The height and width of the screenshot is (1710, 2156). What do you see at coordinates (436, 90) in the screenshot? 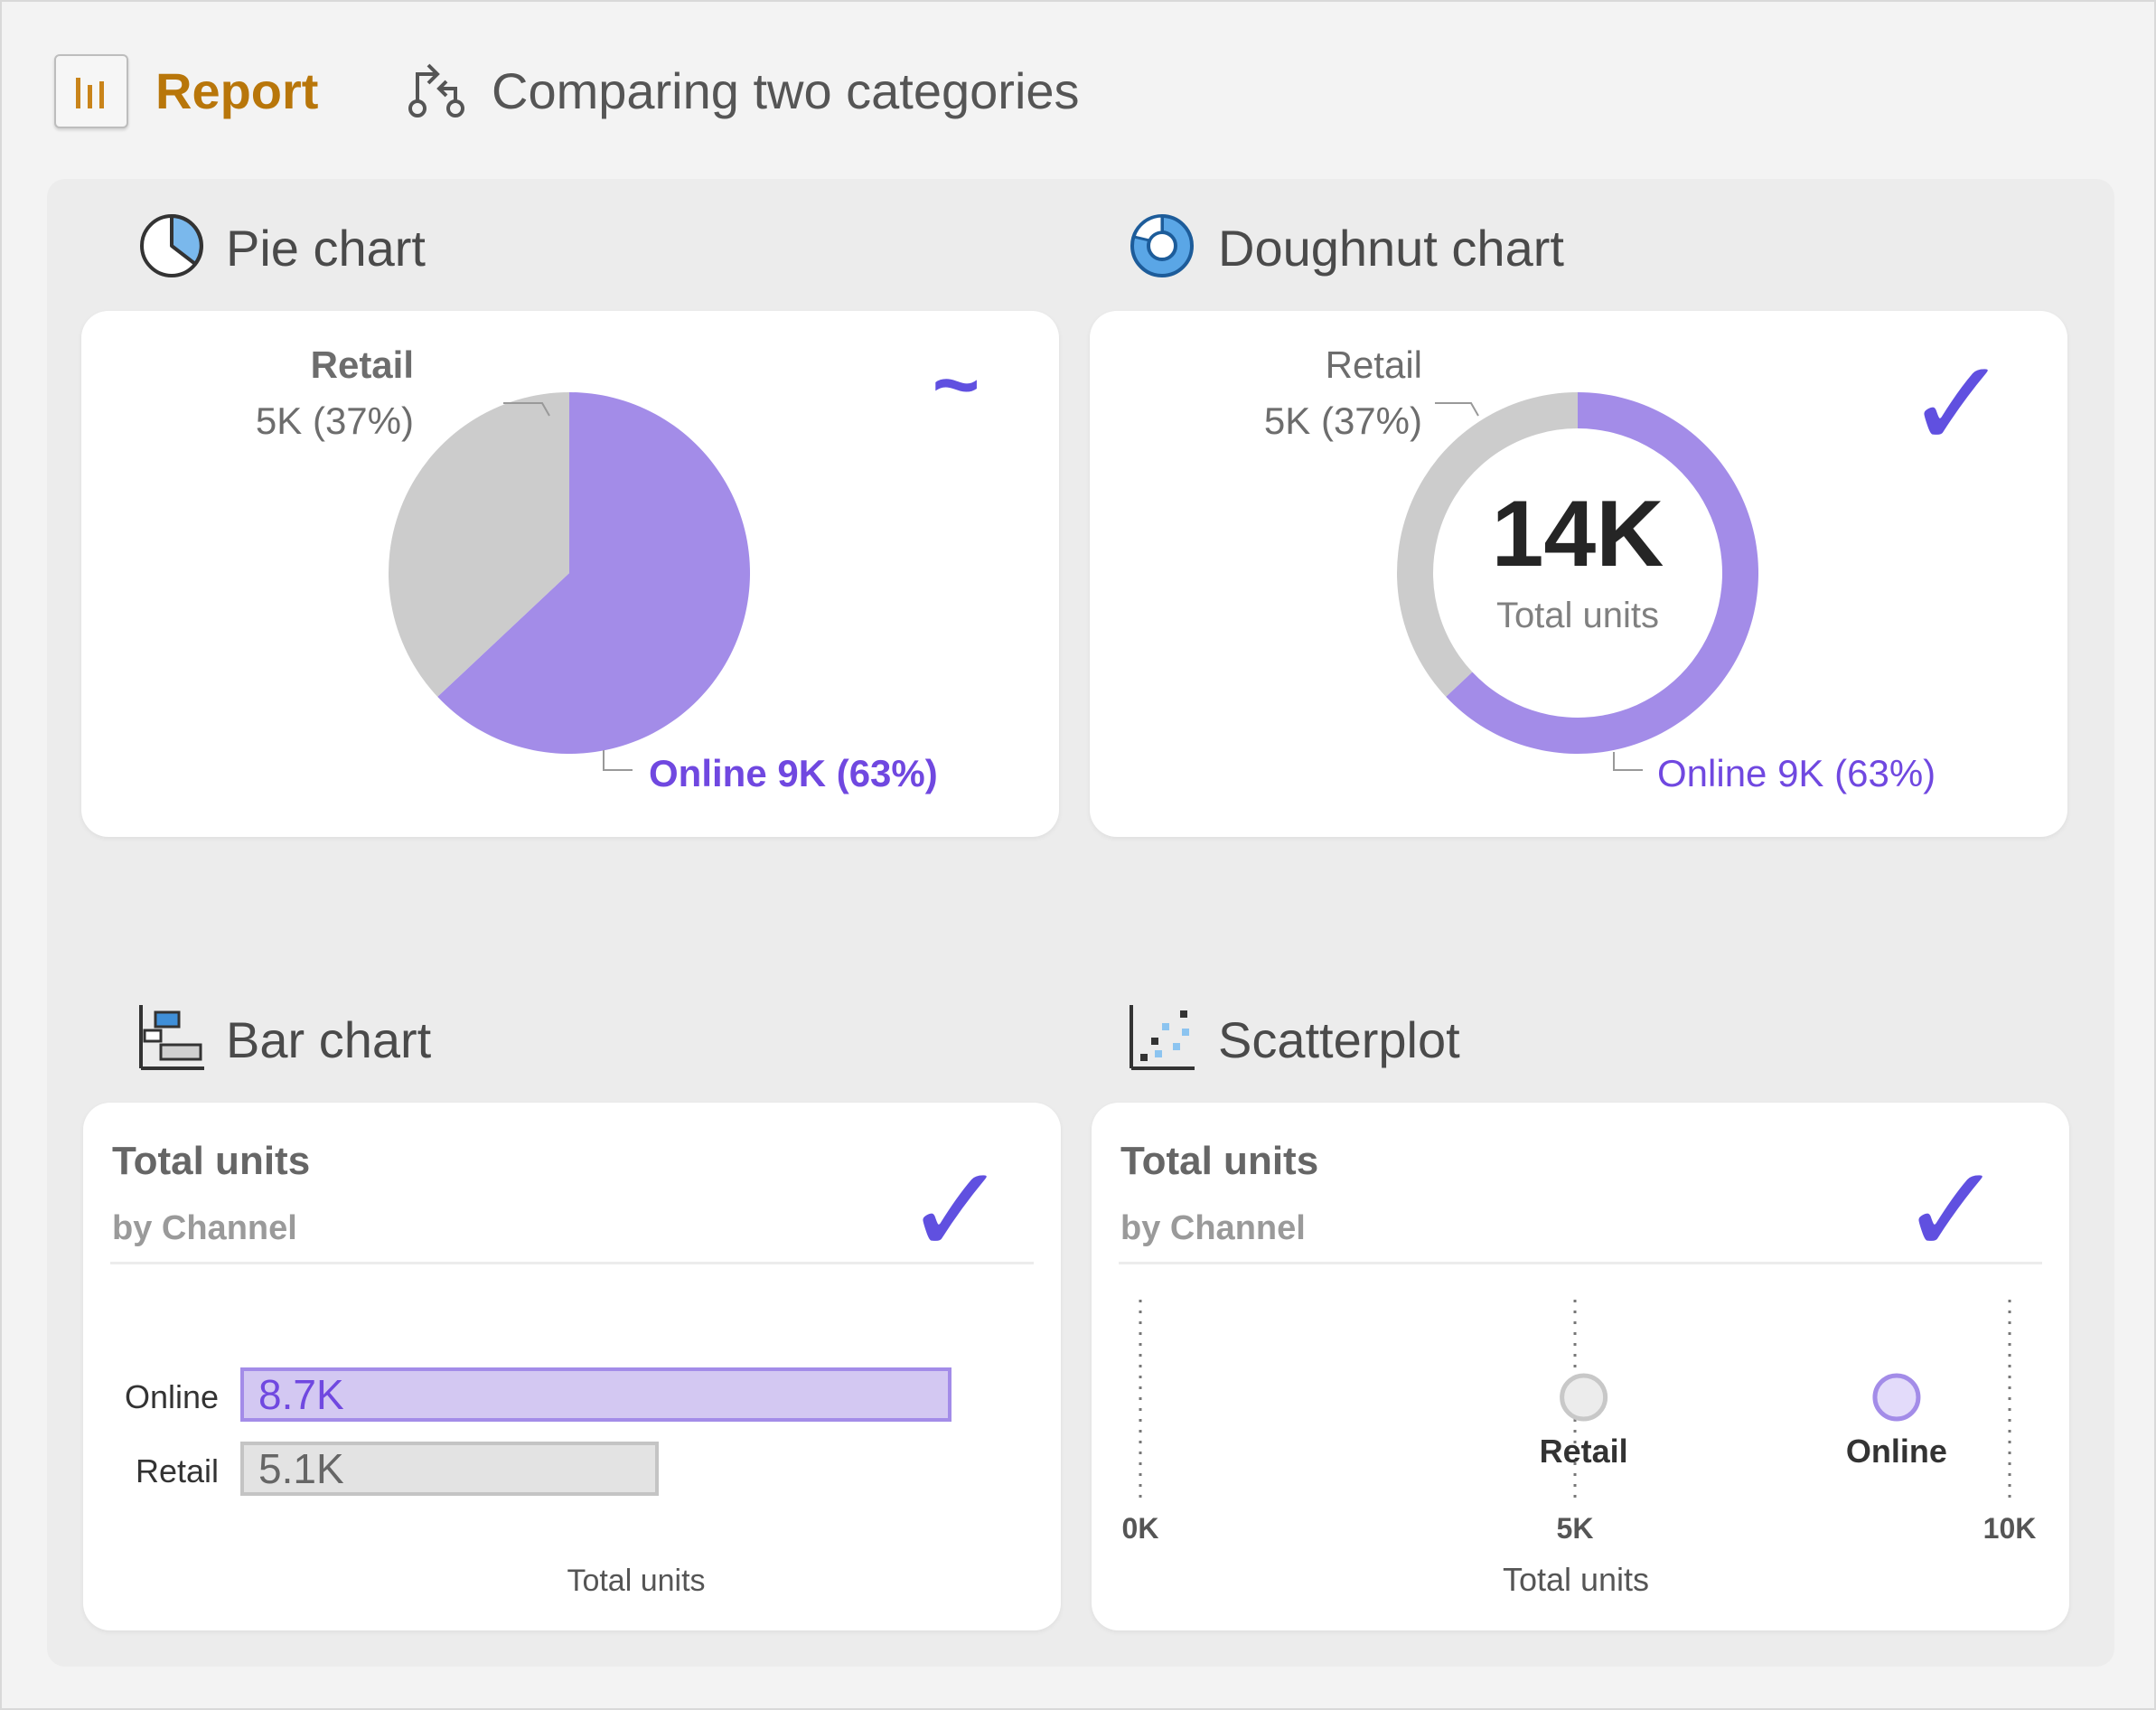
I see `compare-icon` at bounding box center [436, 90].